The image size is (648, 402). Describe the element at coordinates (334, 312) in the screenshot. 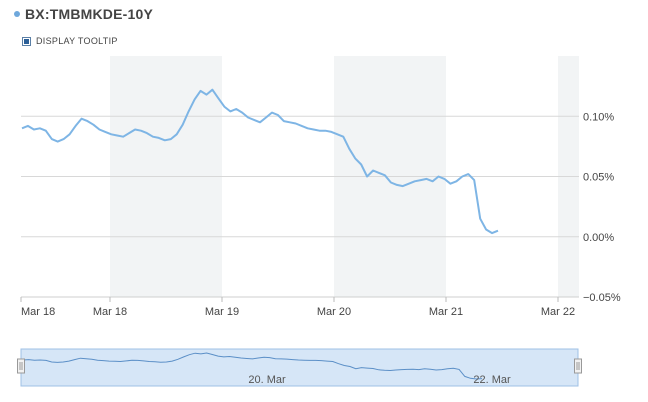

I see `x-tick-label: Mar 20` at that location.